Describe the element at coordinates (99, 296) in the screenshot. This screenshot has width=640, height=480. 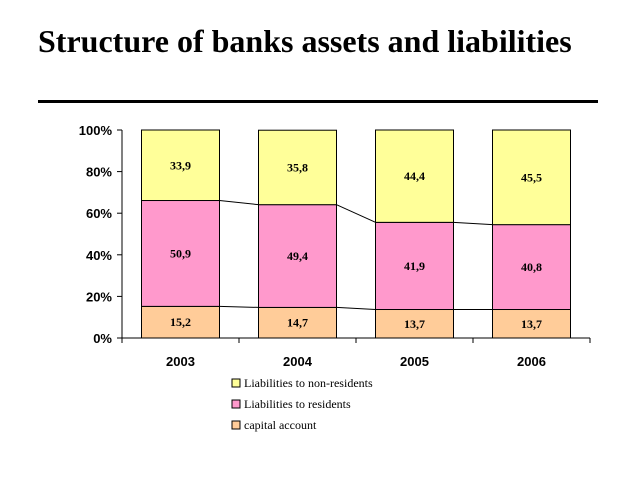
I see `y-tick-label: 20%` at that location.